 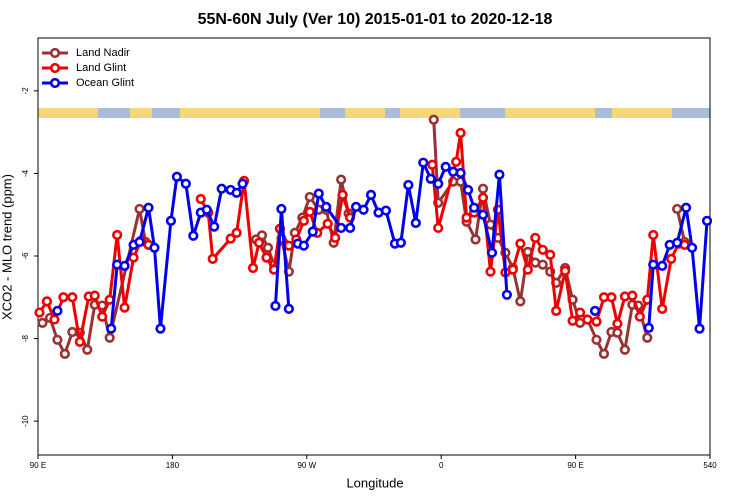 I want to click on map-strip, so click(x=374, y=113).